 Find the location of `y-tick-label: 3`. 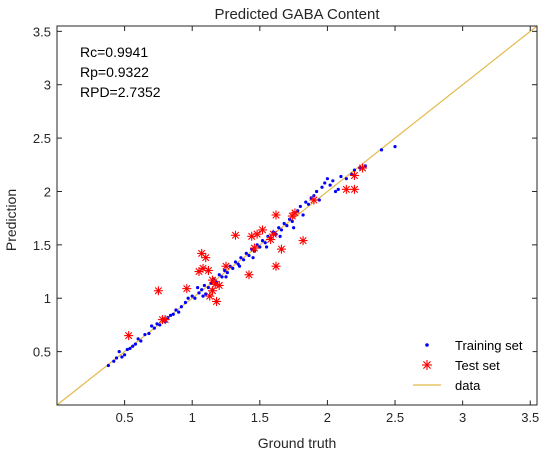

y-tick-label: 3 is located at coordinates (47, 85).